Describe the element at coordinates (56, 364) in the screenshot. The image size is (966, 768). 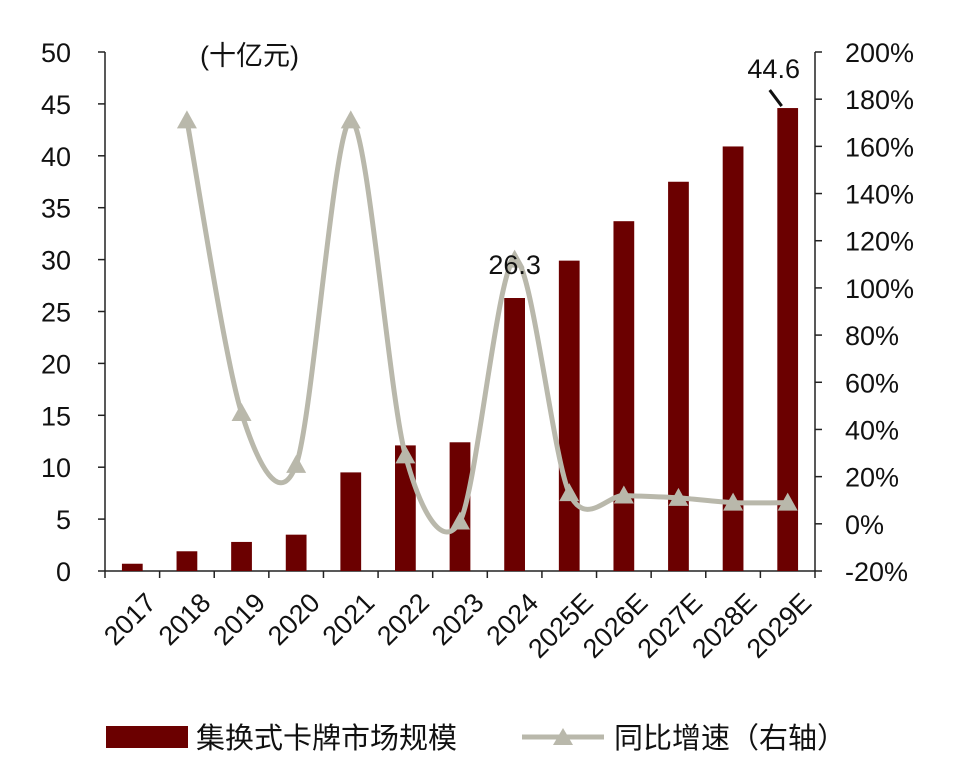
I see `y-left-tick-label: 20` at that location.